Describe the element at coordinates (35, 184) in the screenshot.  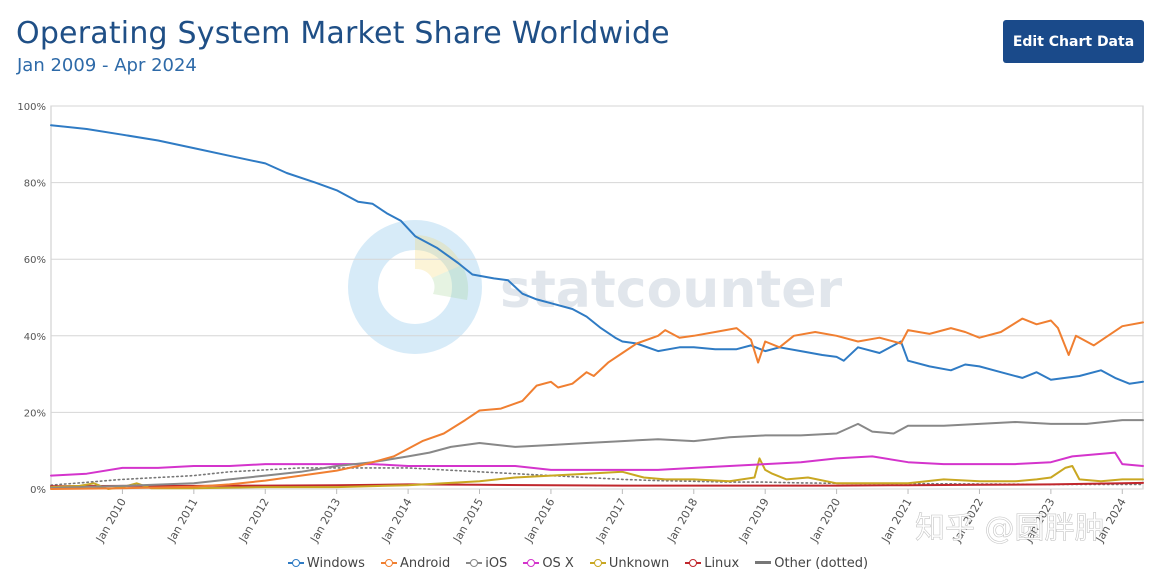
I see `y-tick-label: 80%` at that location.